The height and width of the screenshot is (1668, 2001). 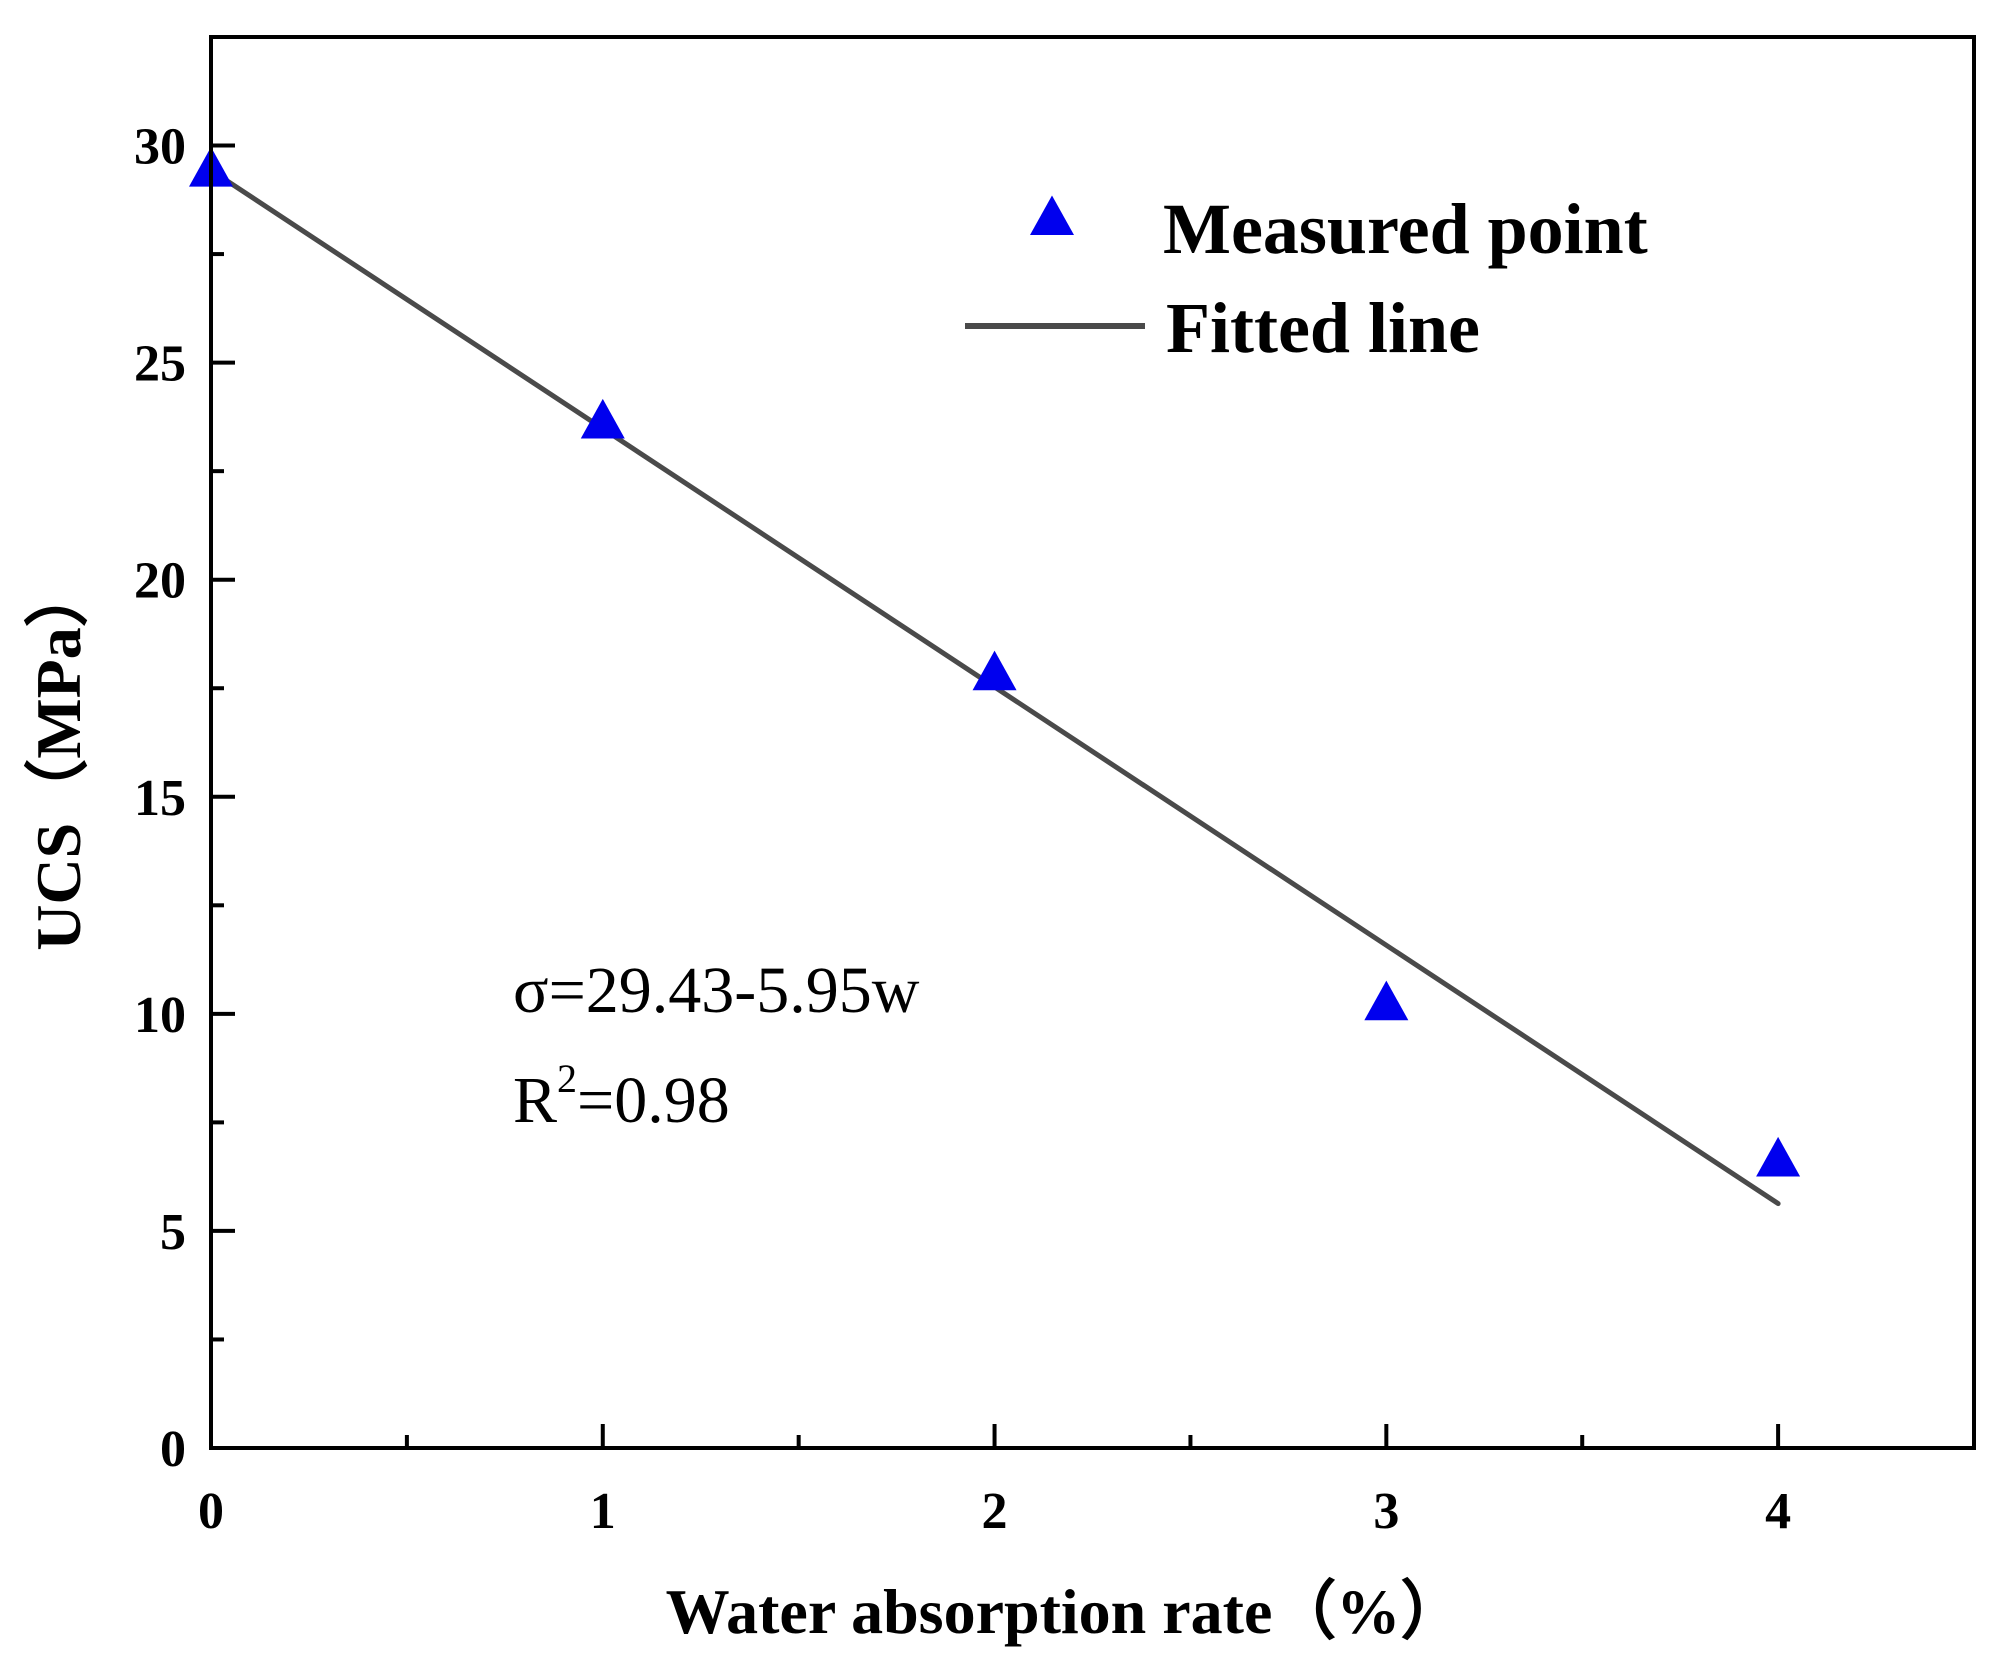 I want to click on y-tick-label: 0, so click(x=173, y=1449).